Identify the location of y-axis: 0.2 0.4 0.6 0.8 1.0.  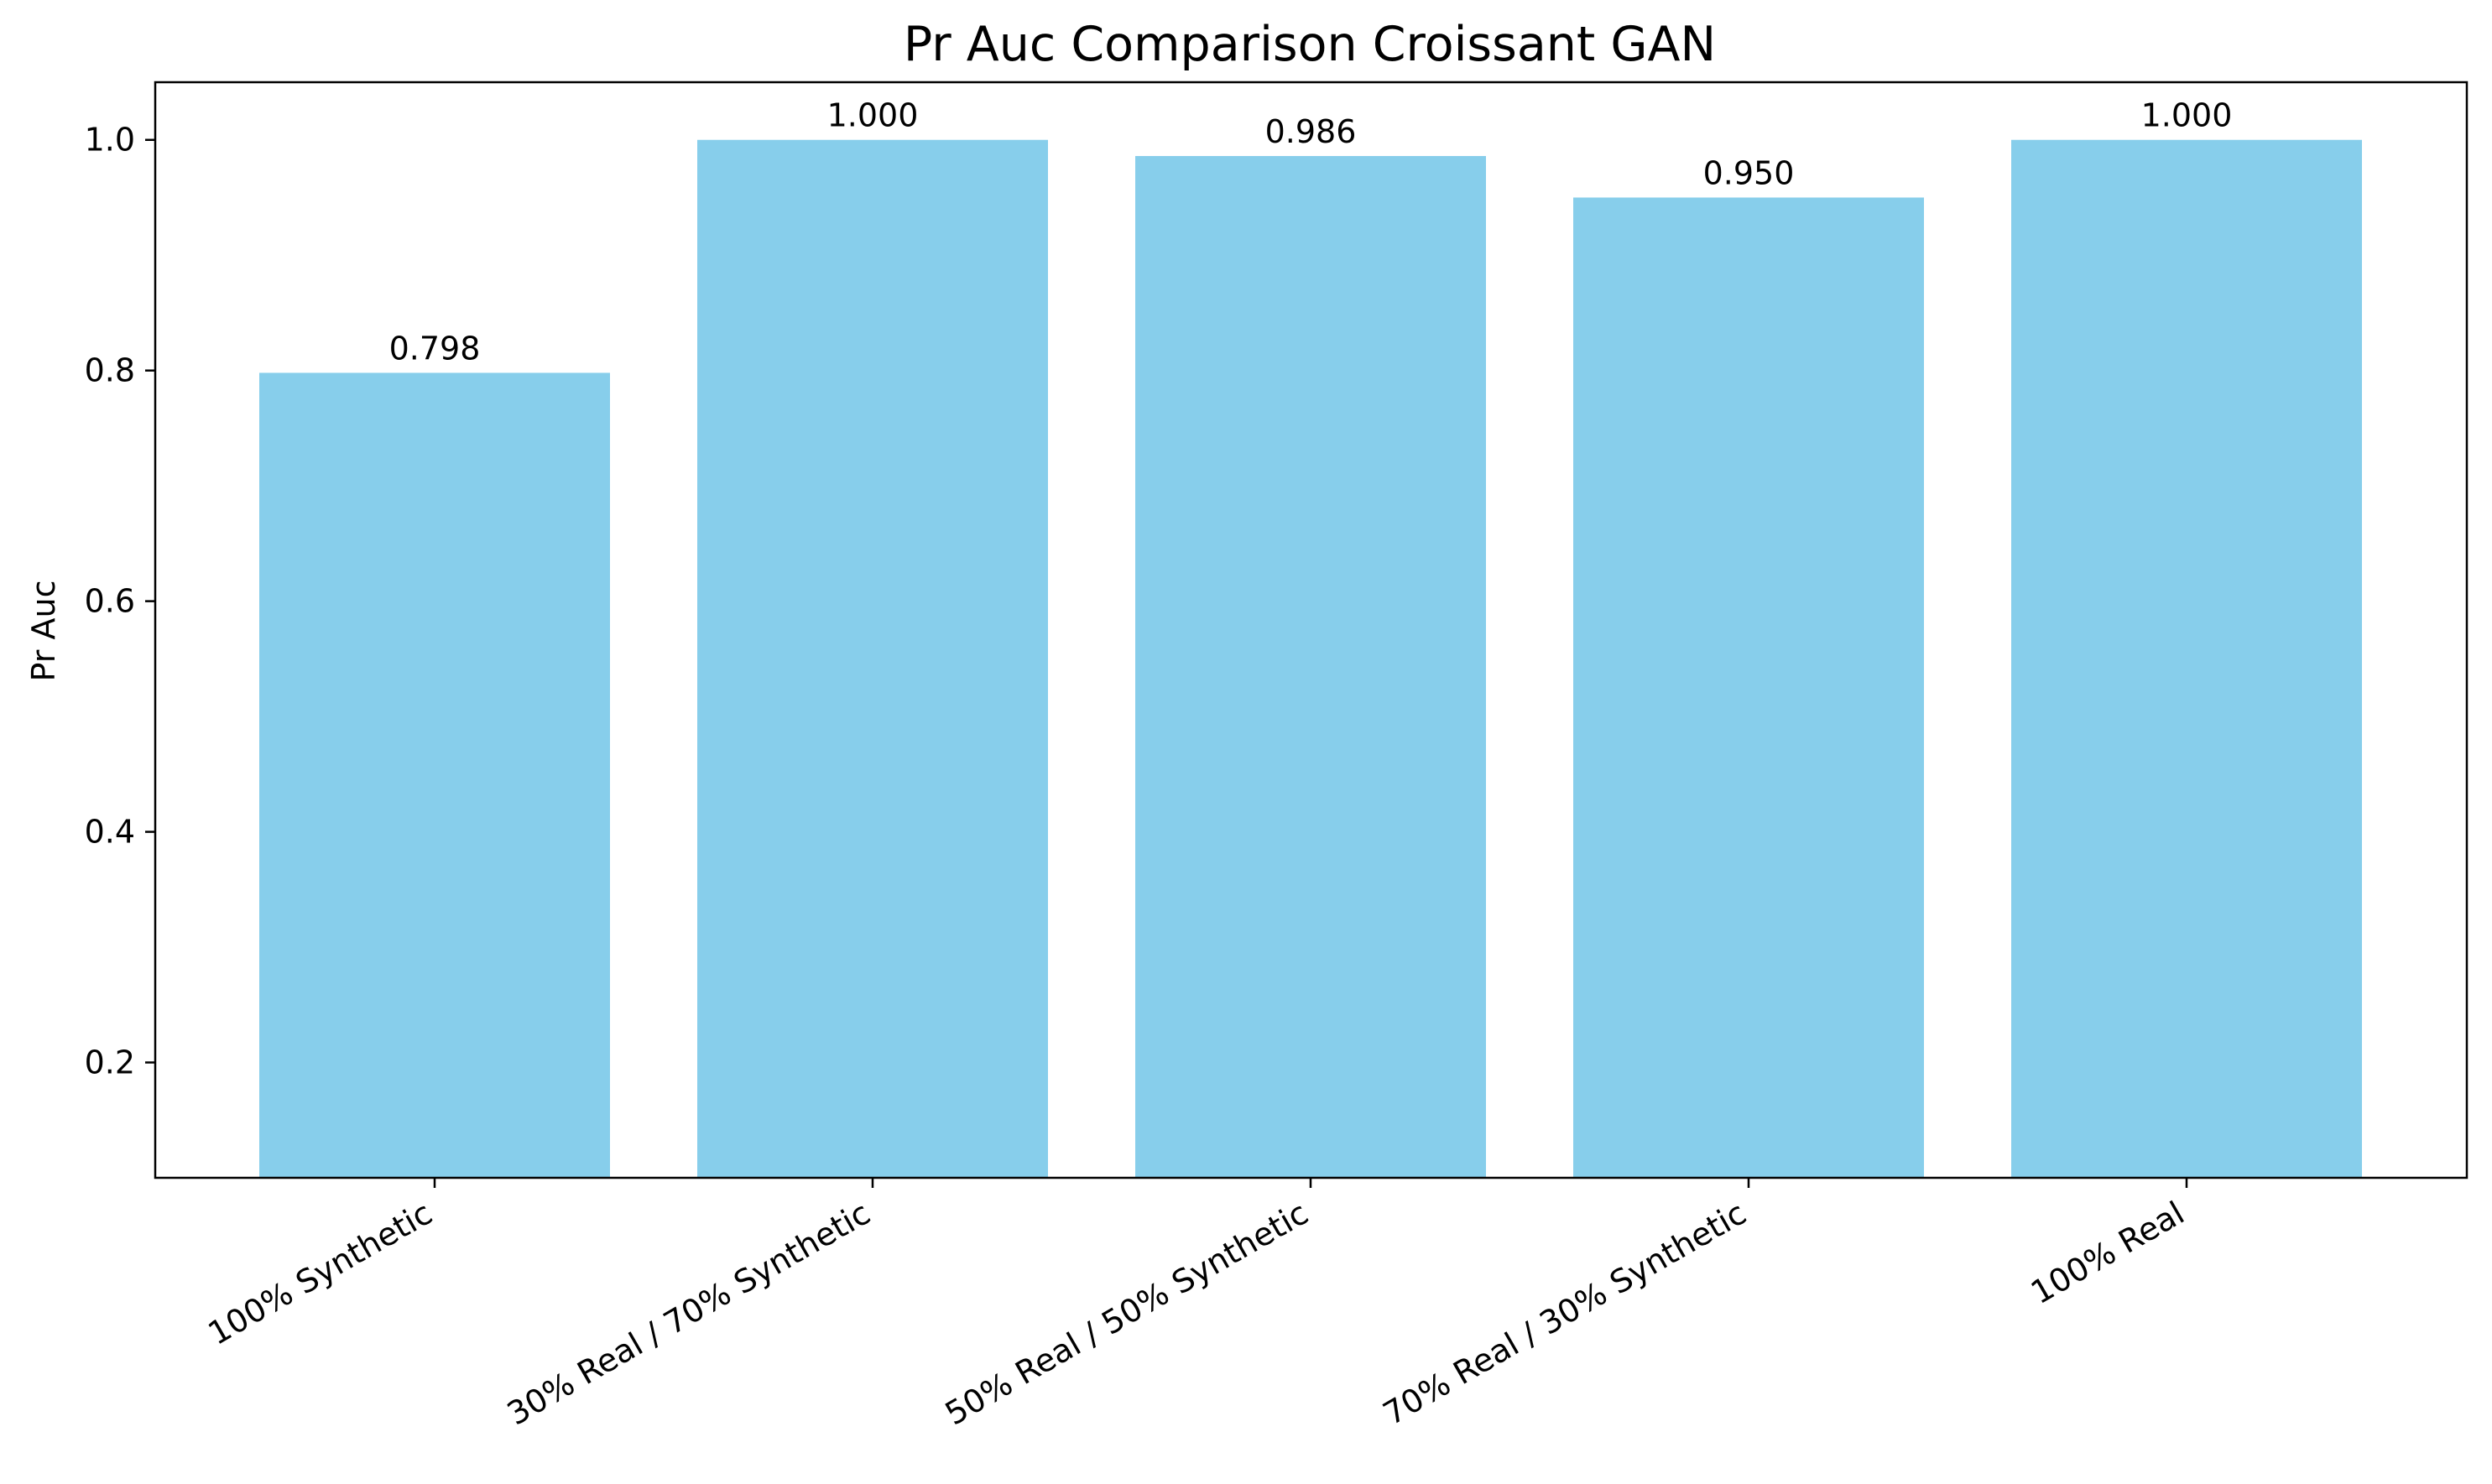
(120, 601).